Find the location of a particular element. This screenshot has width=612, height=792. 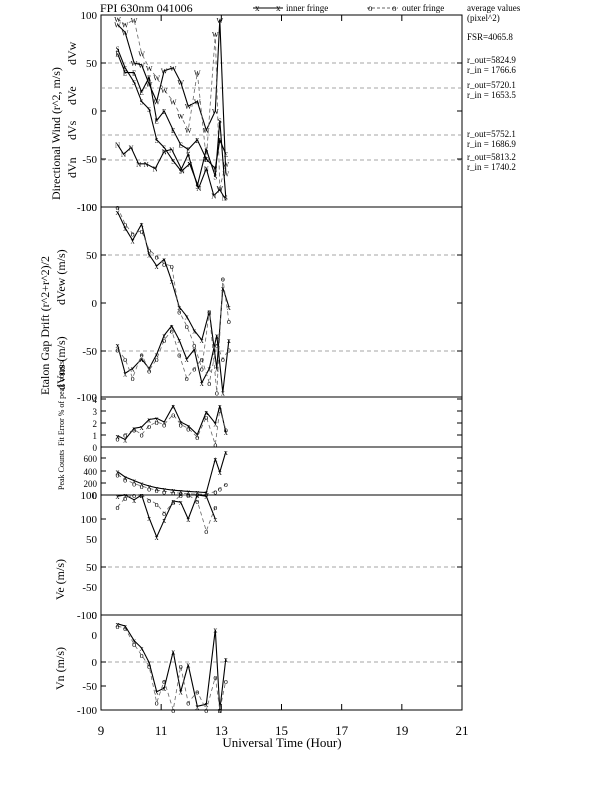

ylabel-sub-dvn: dVn is located at coordinates (72, 167).